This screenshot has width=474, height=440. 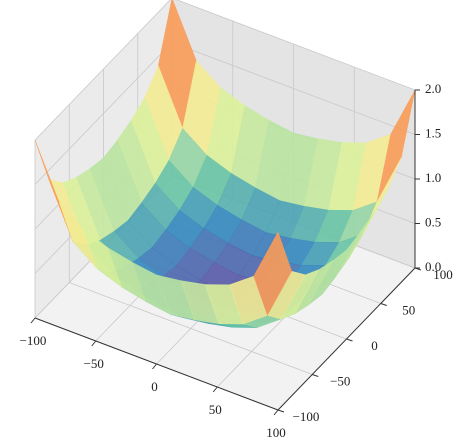 I want to click on y-tick-label: 100, so click(x=443, y=274).